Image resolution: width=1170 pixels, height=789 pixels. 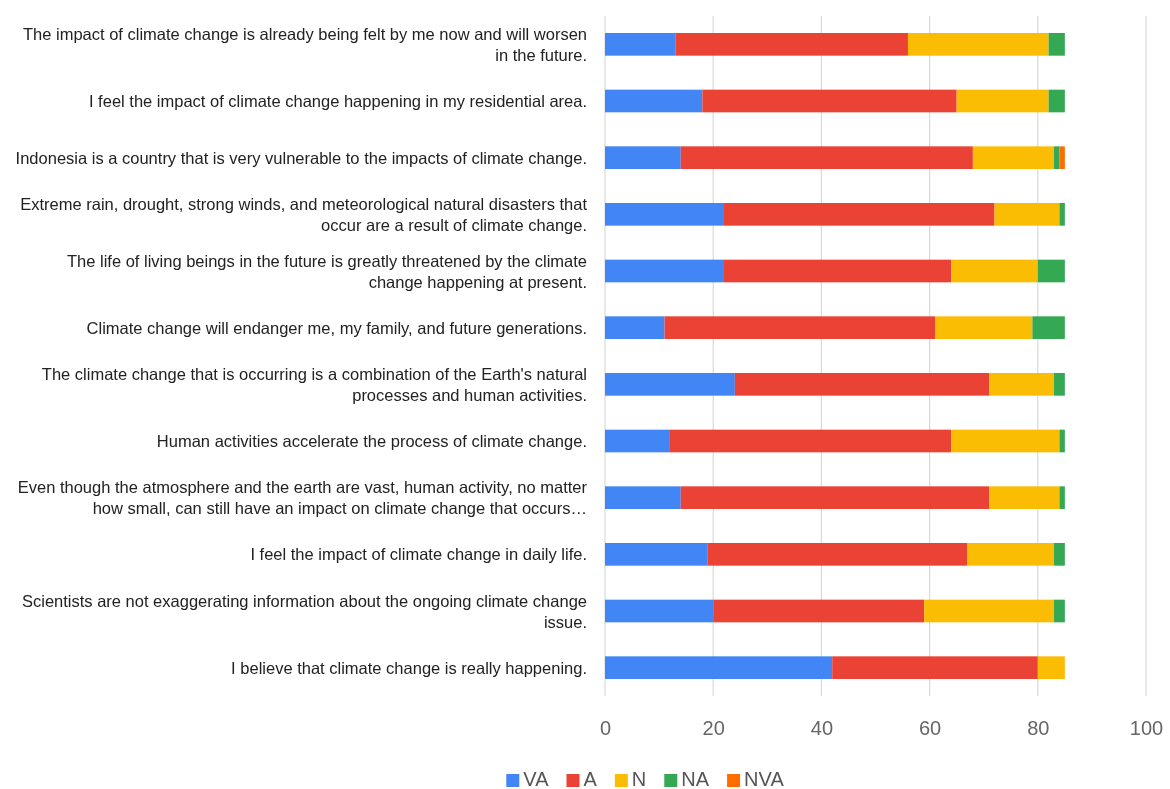 What do you see at coordinates (326, 271) in the screenshot?
I see `y-tick-label: The life of living beings in the future is greatly threatened by the climate change happening at present.` at bounding box center [326, 271].